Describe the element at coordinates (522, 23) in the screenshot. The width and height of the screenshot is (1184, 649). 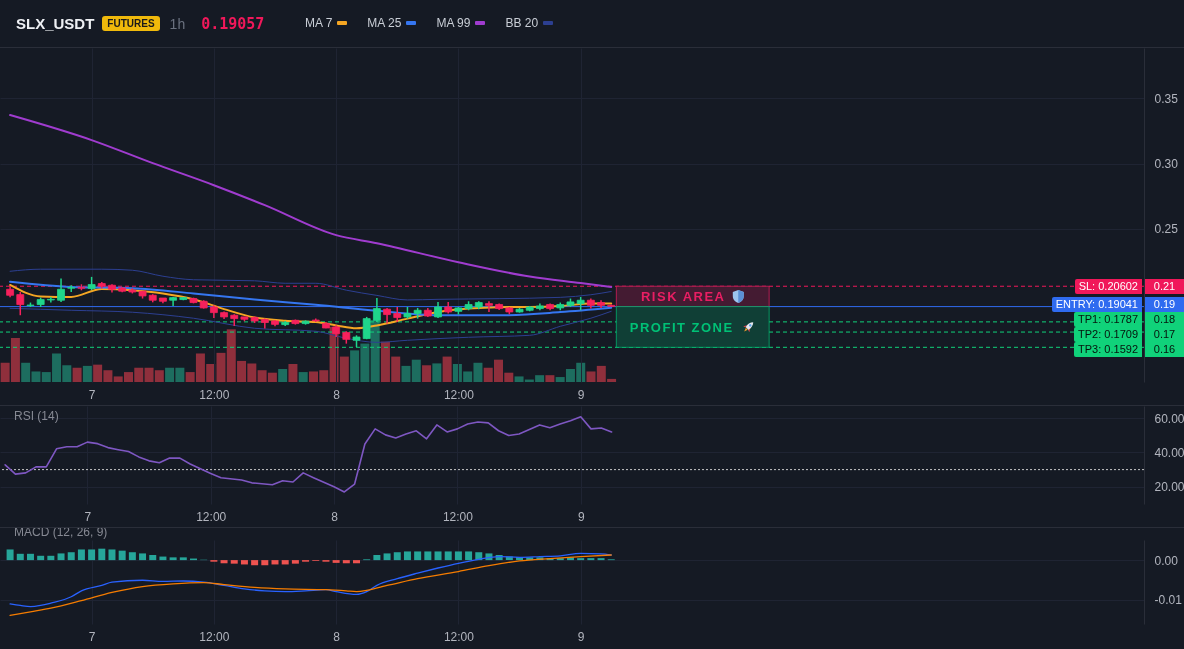
I see `legend-label: BB 20` at that location.